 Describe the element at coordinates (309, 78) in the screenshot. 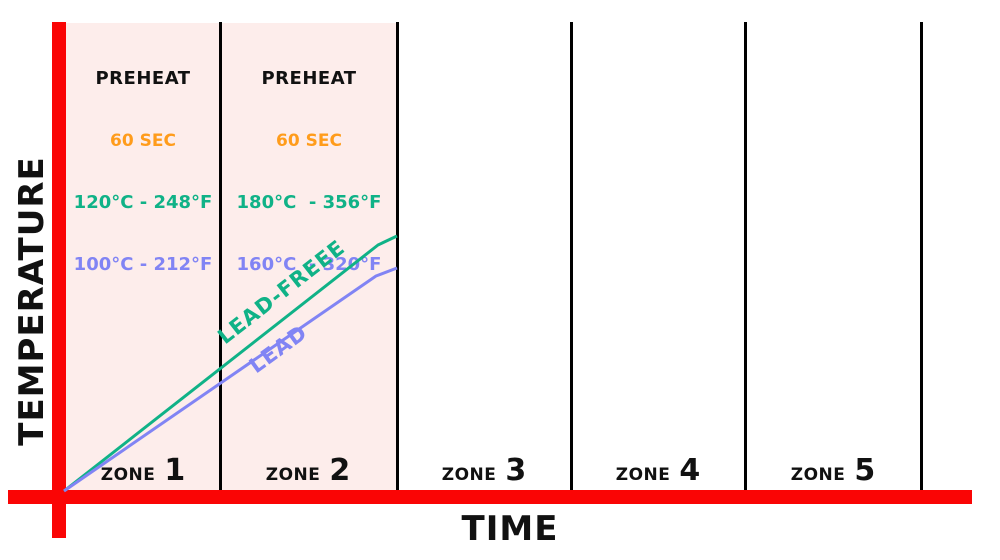

I see `zone2-preheat-title: PREHEAT` at that location.